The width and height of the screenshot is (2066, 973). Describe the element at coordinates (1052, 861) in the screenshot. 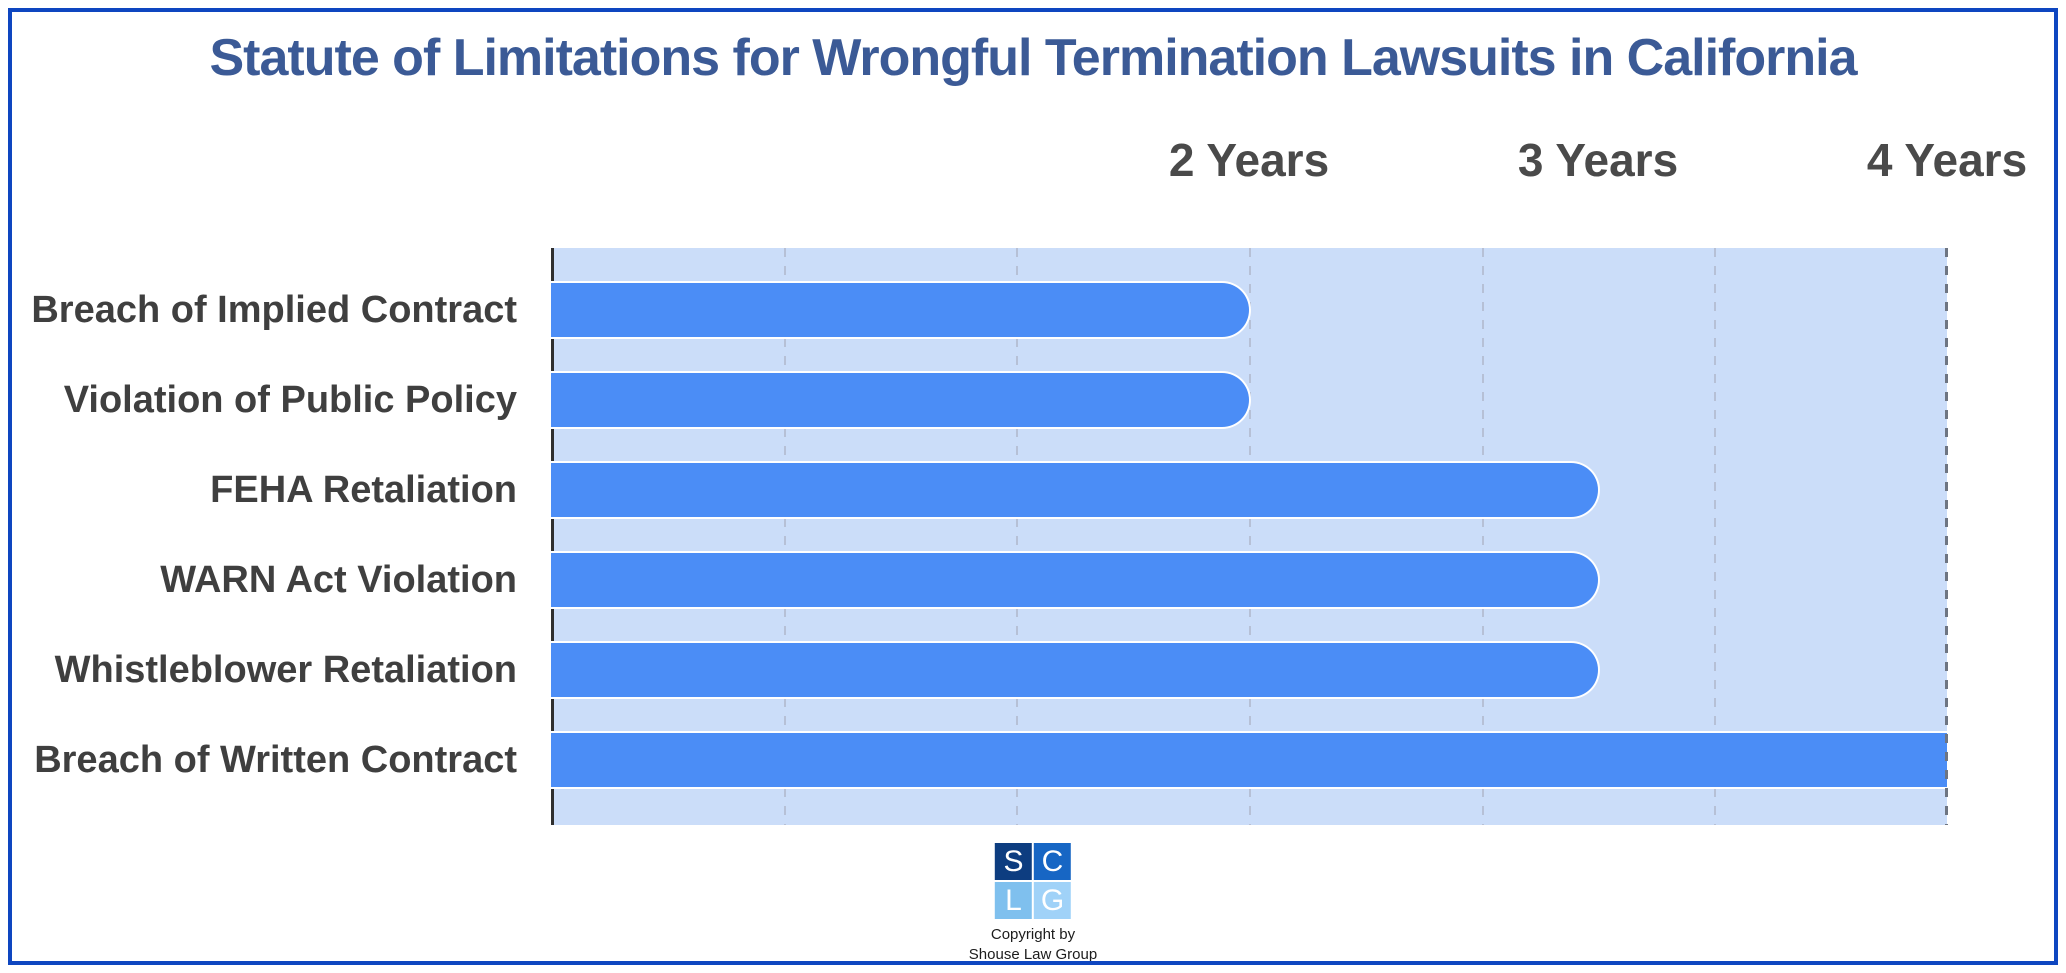

I see `logo-cell-c: C` at that location.